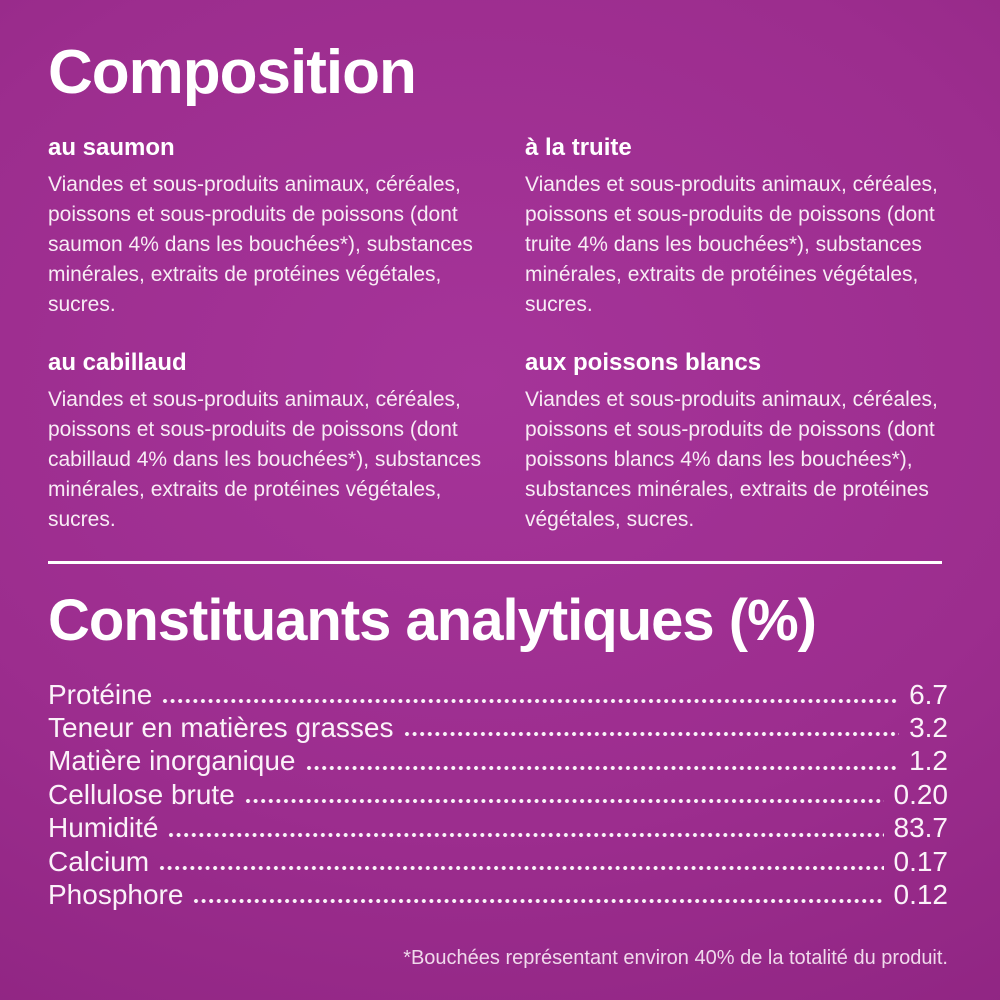 This screenshot has width=1000, height=1000. What do you see at coordinates (103, 828) in the screenshot?
I see `analyte-label: Humidité` at bounding box center [103, 828].